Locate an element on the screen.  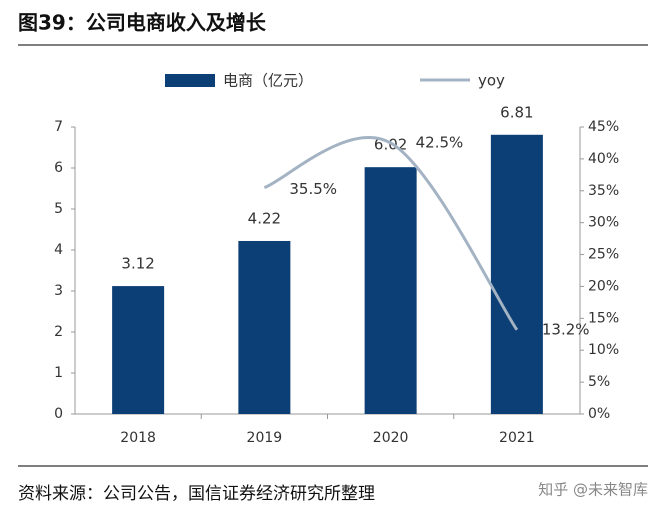
y2-tick-label: 15% is located at coordinates (603, 318).